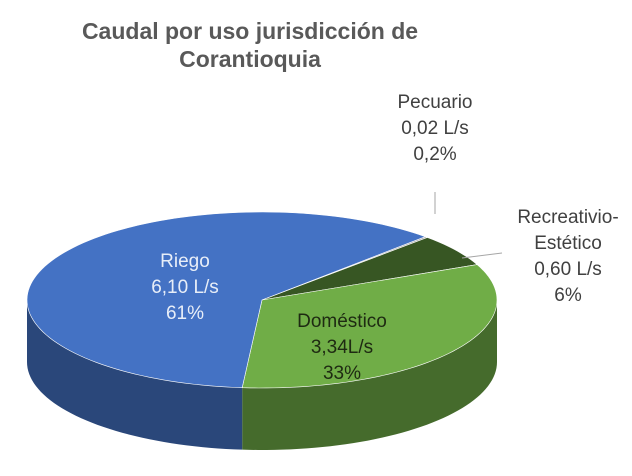 The image size is (632, 476). Describe the element at coordinates (435, 128) in the screenshot. I see `data-label-flow: 0,02 L/s` at that location.